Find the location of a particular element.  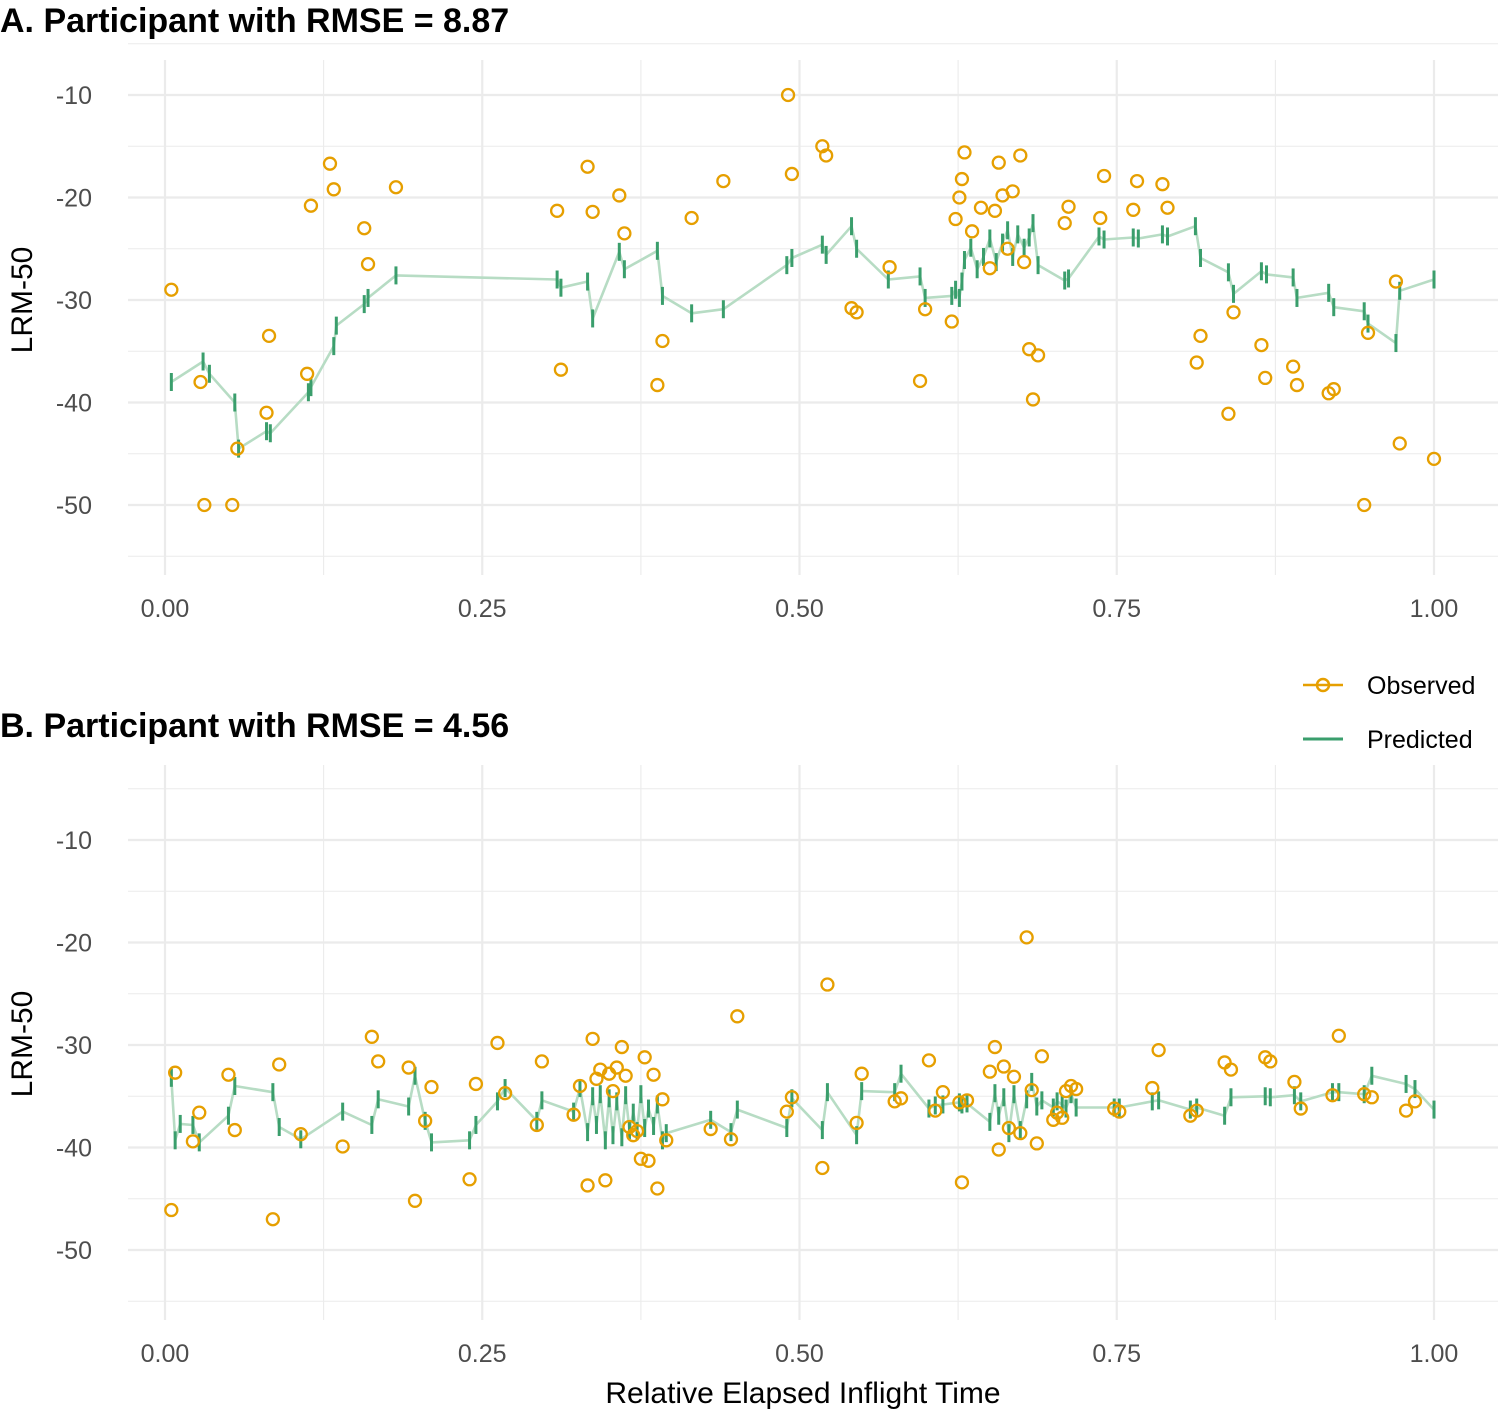

panel-b-x-tick-label: 1.00 is located at coordinates (1434, 1354).